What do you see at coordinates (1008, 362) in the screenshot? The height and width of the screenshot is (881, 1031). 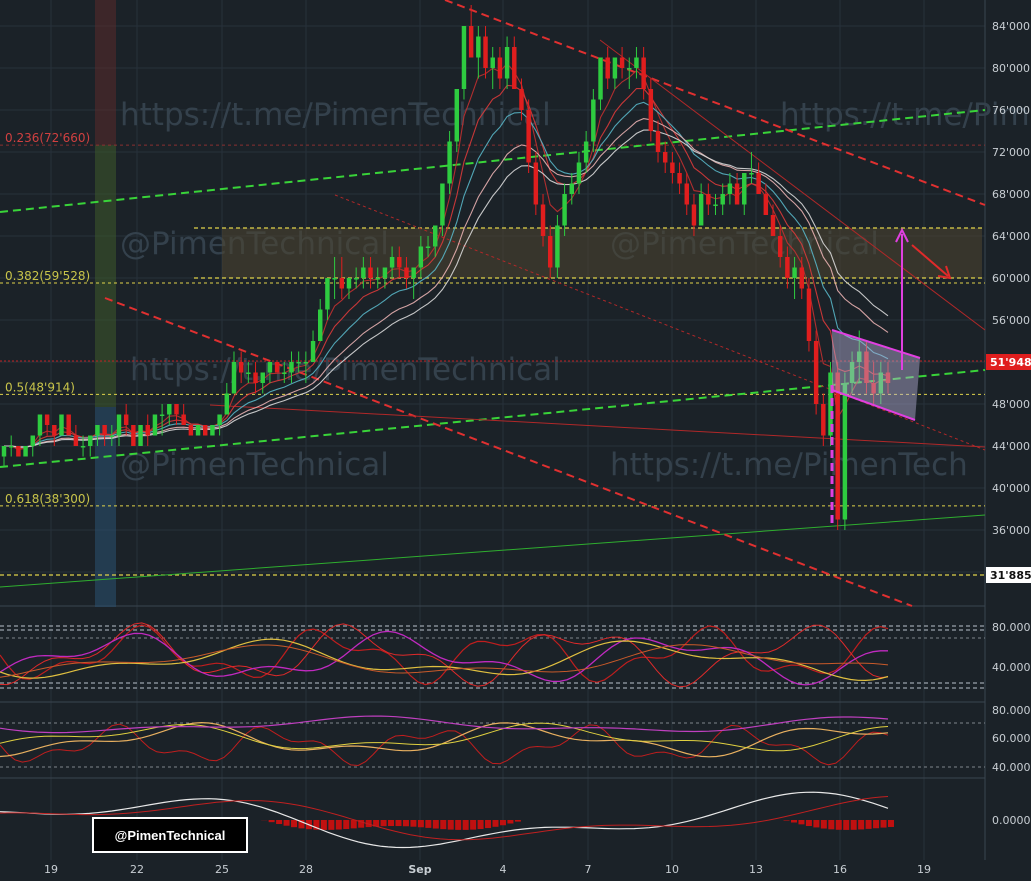 I see `current-price-badge` at bounding box center [1008, 362].